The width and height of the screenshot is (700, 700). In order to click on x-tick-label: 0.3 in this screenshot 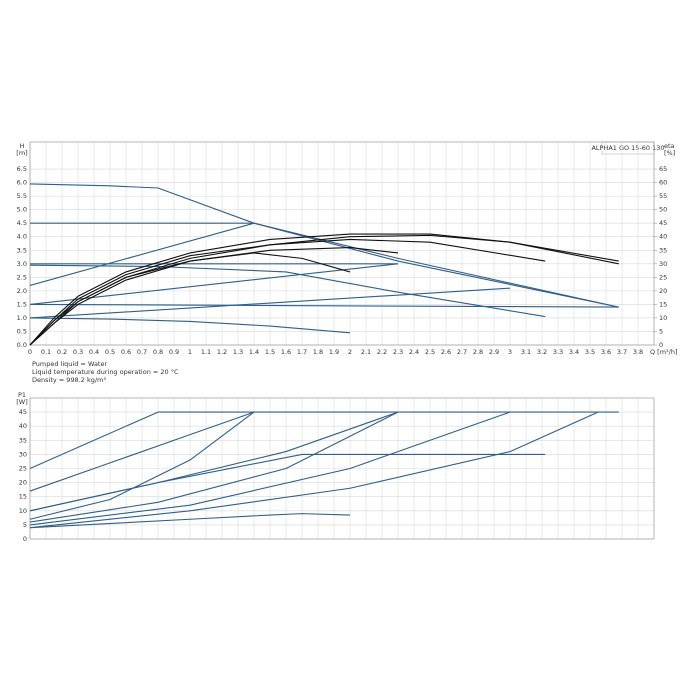, I will do `click(78, 352)`.